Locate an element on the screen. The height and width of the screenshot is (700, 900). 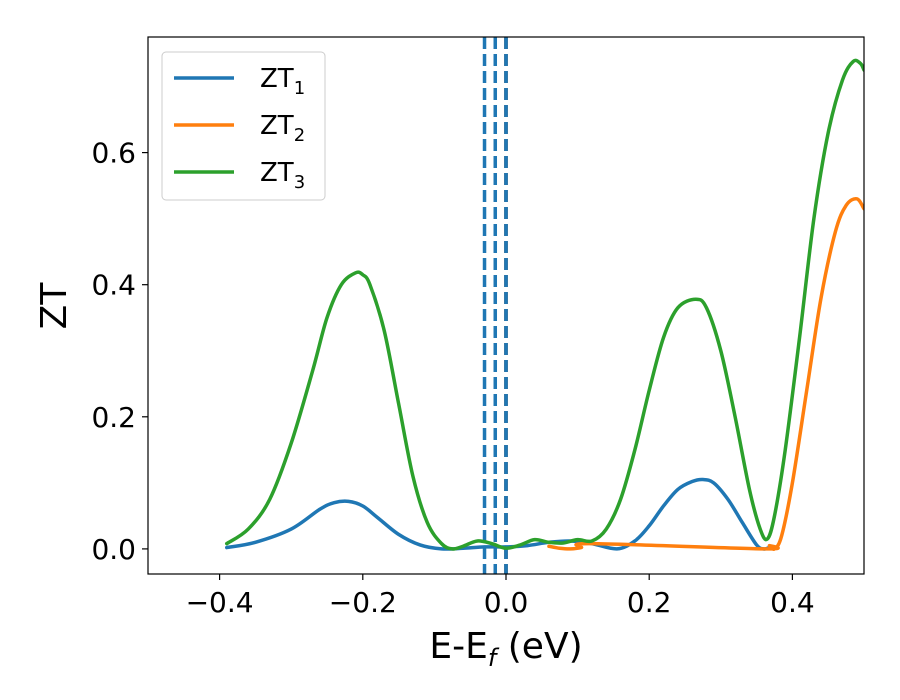
series-line-zt1 is located at coordinates (501, 514).